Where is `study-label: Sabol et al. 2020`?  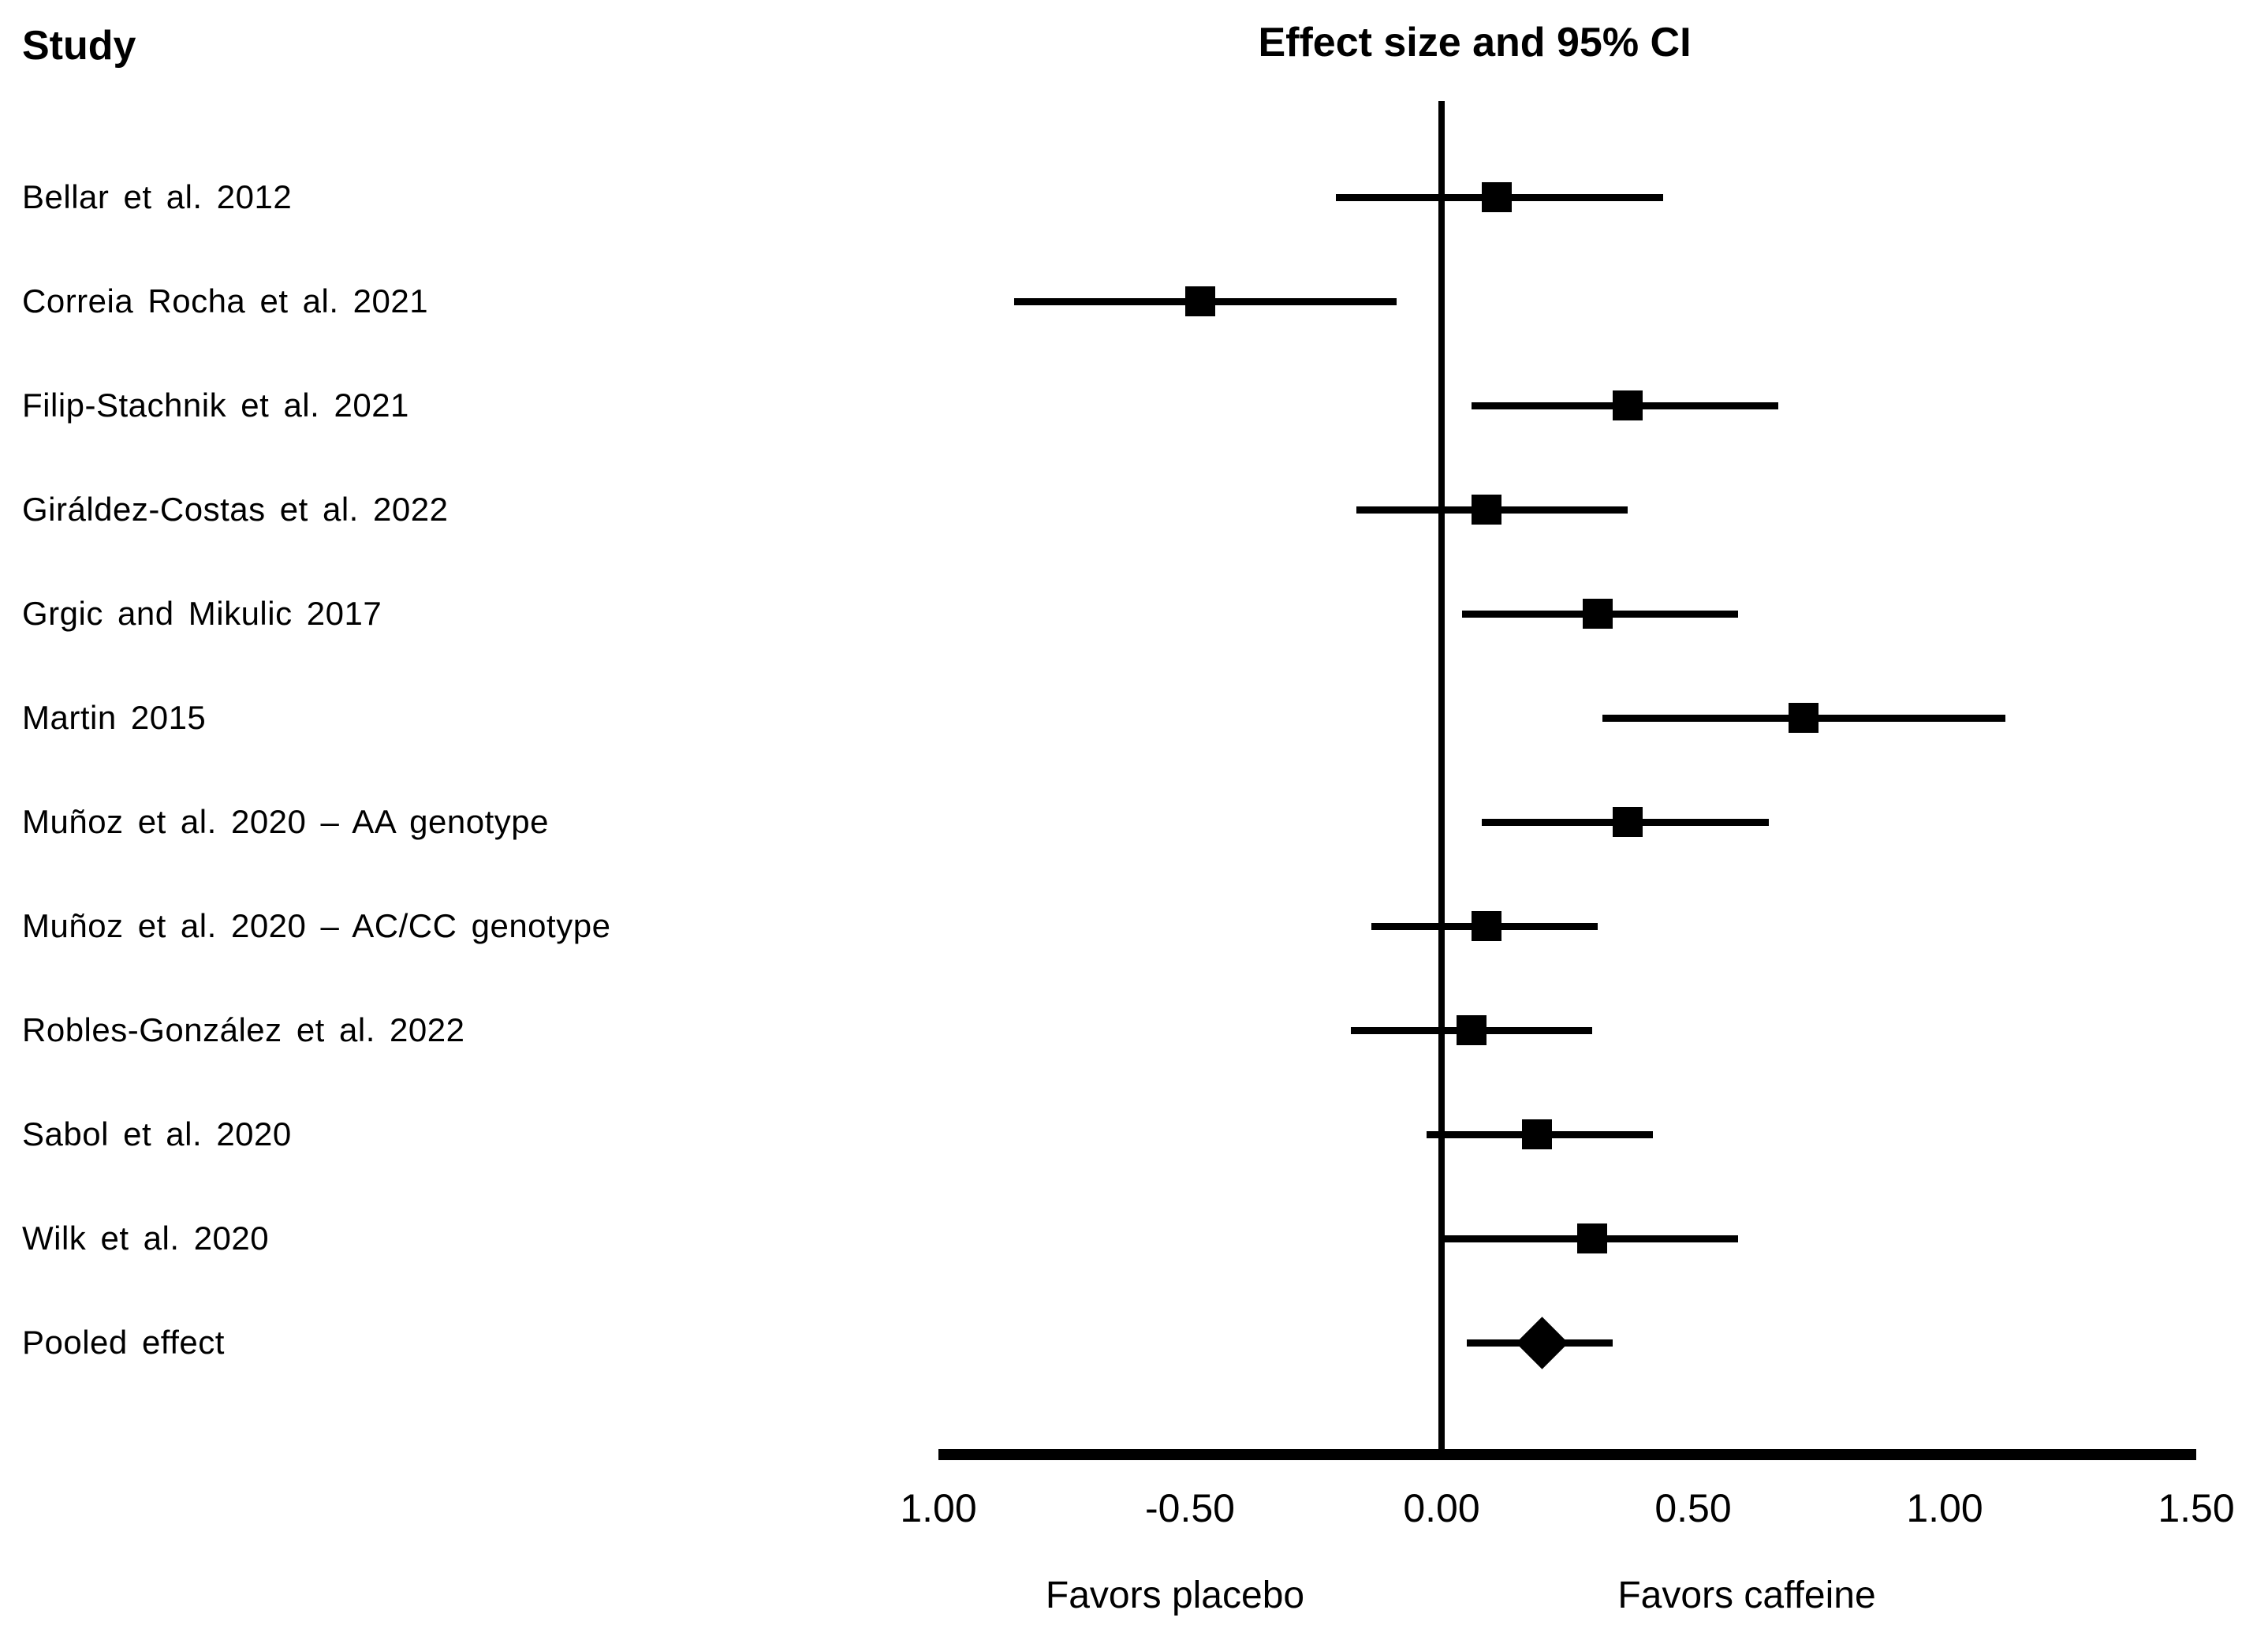 study-label: Sabol et al. 2020 is located at coordinates (157, 1133).